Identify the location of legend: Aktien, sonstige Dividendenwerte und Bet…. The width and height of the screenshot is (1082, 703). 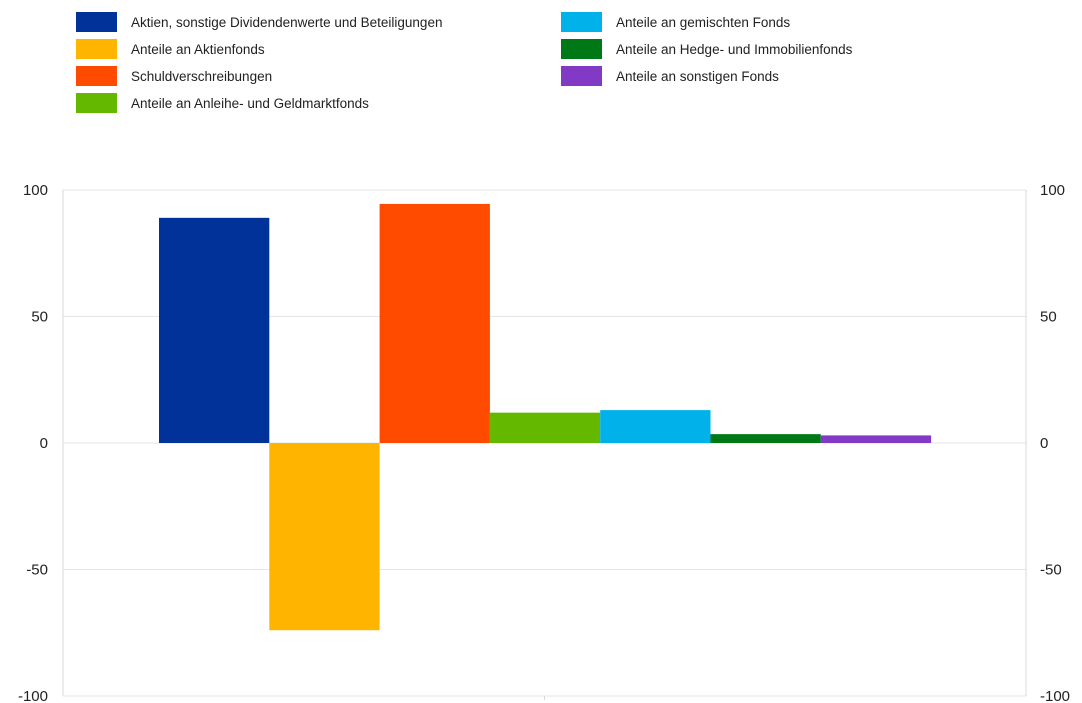
(464, 62).